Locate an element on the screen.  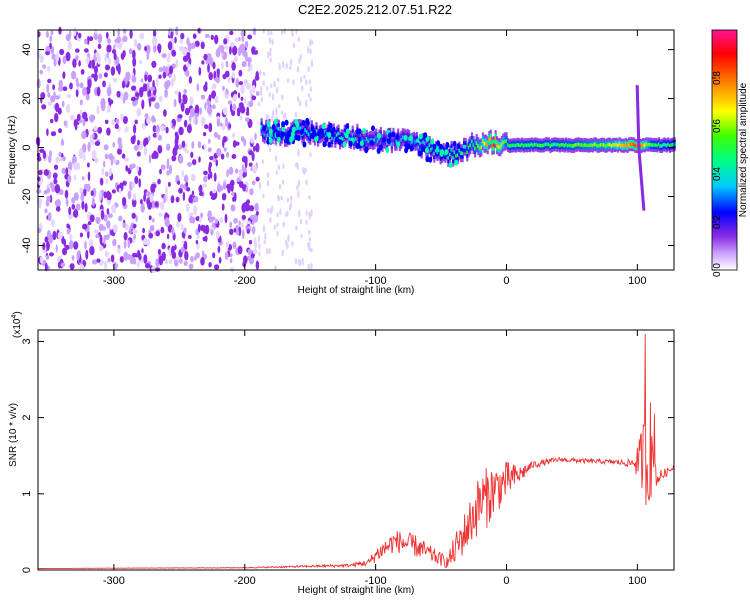
colorbar-scale is located at coordinates (724, 150).